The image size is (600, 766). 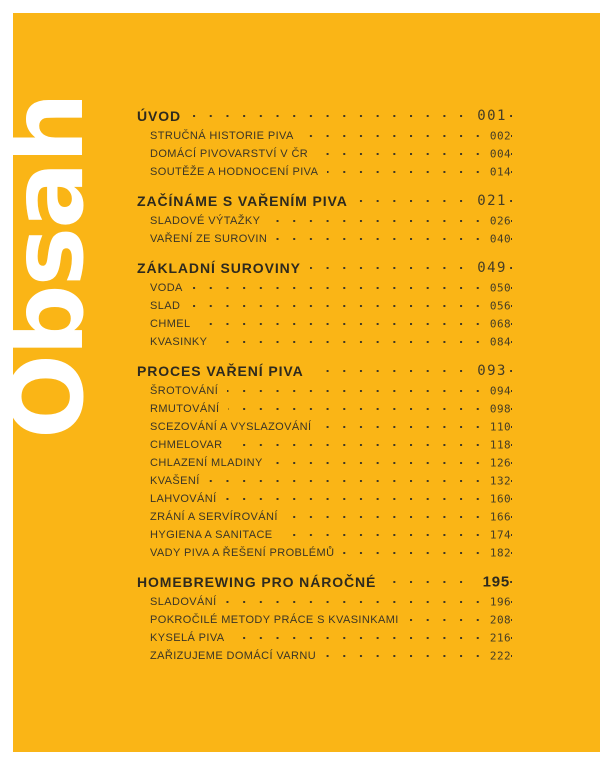 I want to click on toc-entry: SLADOVÉ VÝTAŽKY 026, so click(x=324, y=221).